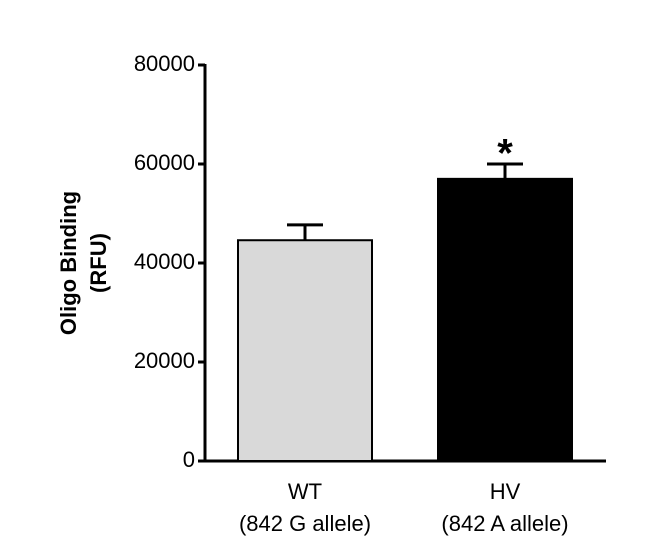 This screenshot has height=560, width=650. I want to click on y-tick-label: 0, so click(189, 459).